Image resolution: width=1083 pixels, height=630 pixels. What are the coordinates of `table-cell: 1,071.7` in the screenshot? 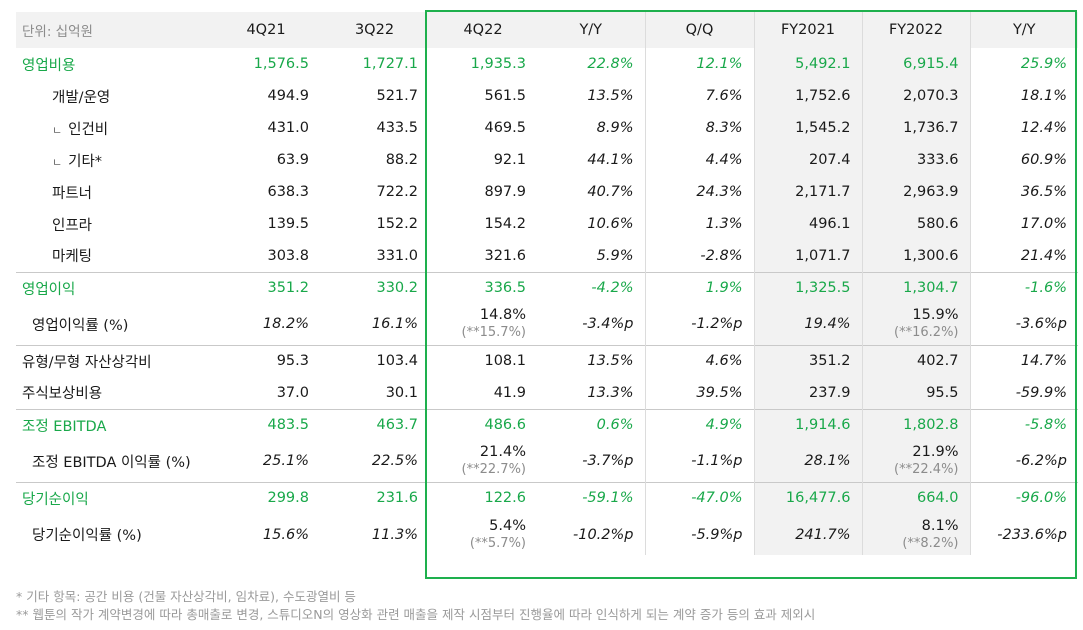 It's located at (807, 256).